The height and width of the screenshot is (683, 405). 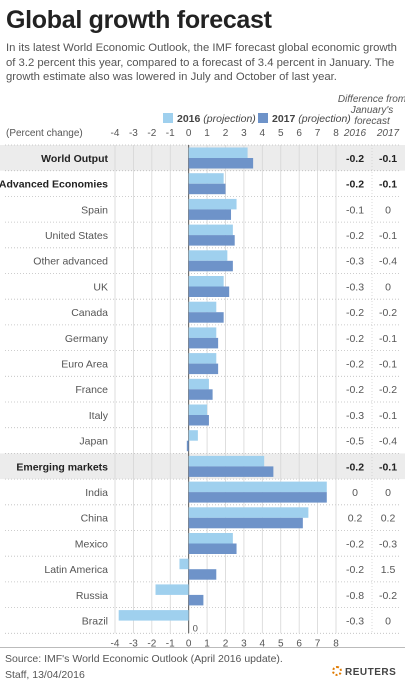 I want to click on tick-label-bottom: -1, so click(x=170, y=643).